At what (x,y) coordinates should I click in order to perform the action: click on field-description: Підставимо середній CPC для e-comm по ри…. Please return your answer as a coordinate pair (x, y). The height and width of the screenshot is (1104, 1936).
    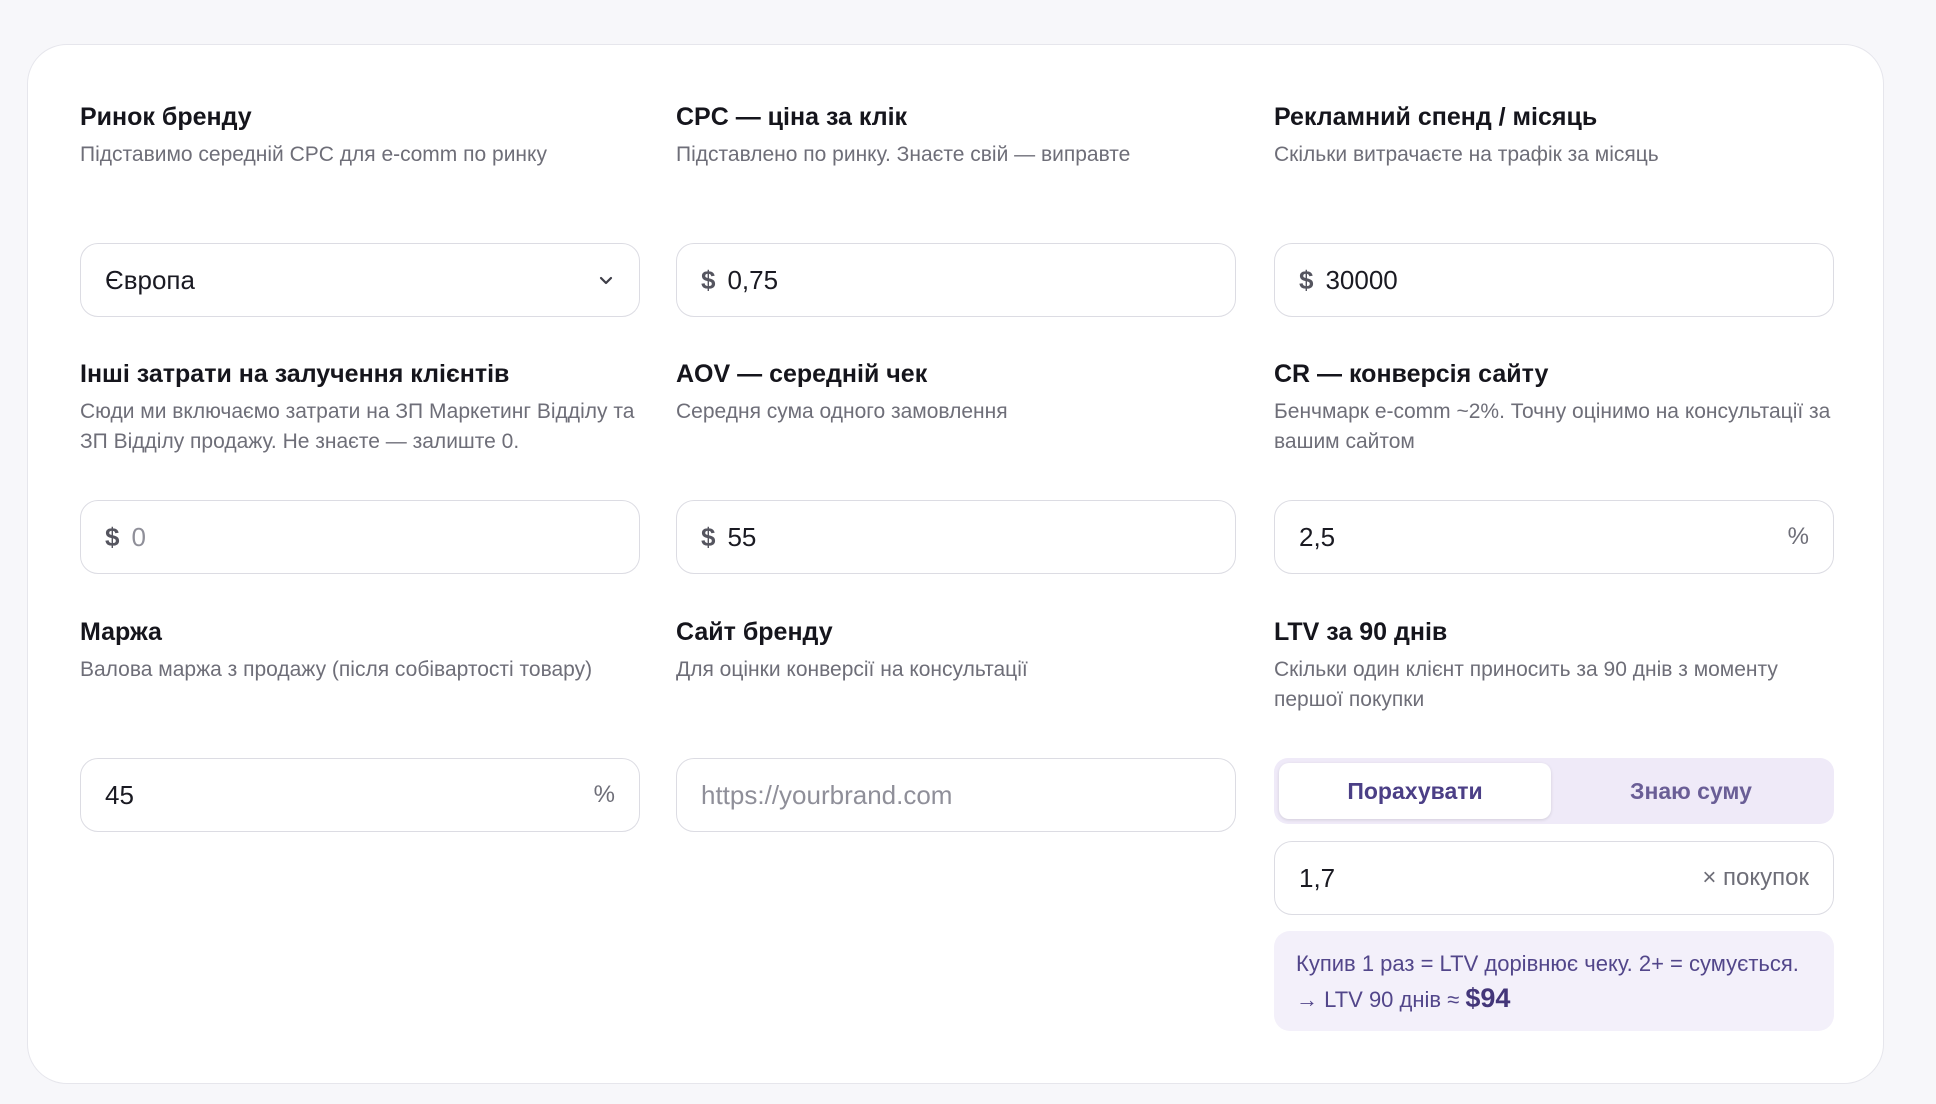
    Looking at the image, I should click on (313, 154).